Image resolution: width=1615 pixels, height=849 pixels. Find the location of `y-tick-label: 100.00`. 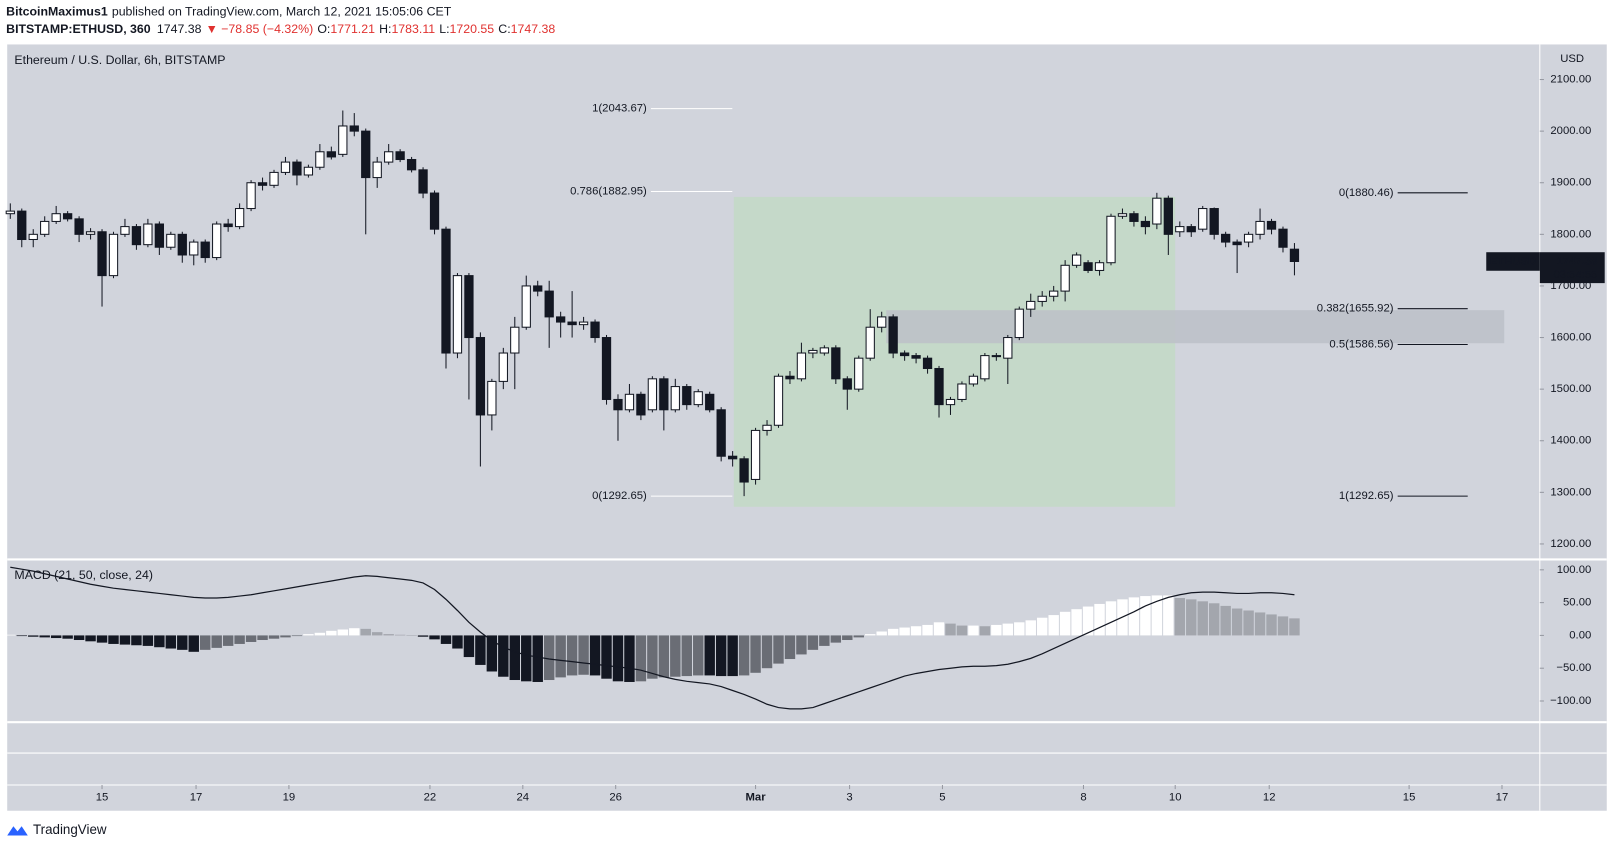

y-tick-label: 100.00 is located at coordinates (1574, 570).